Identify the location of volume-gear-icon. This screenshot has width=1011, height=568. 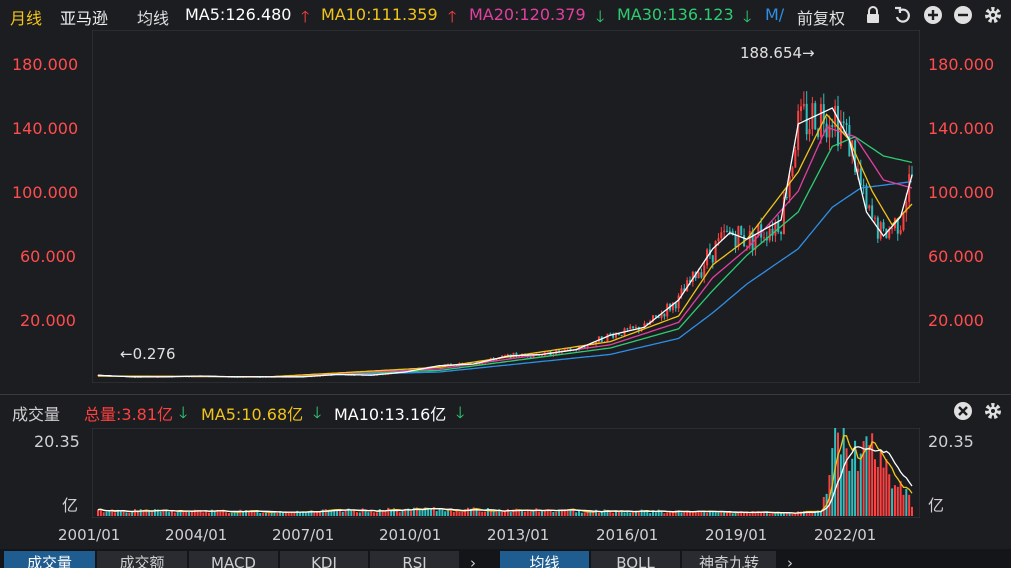
(993, 411).